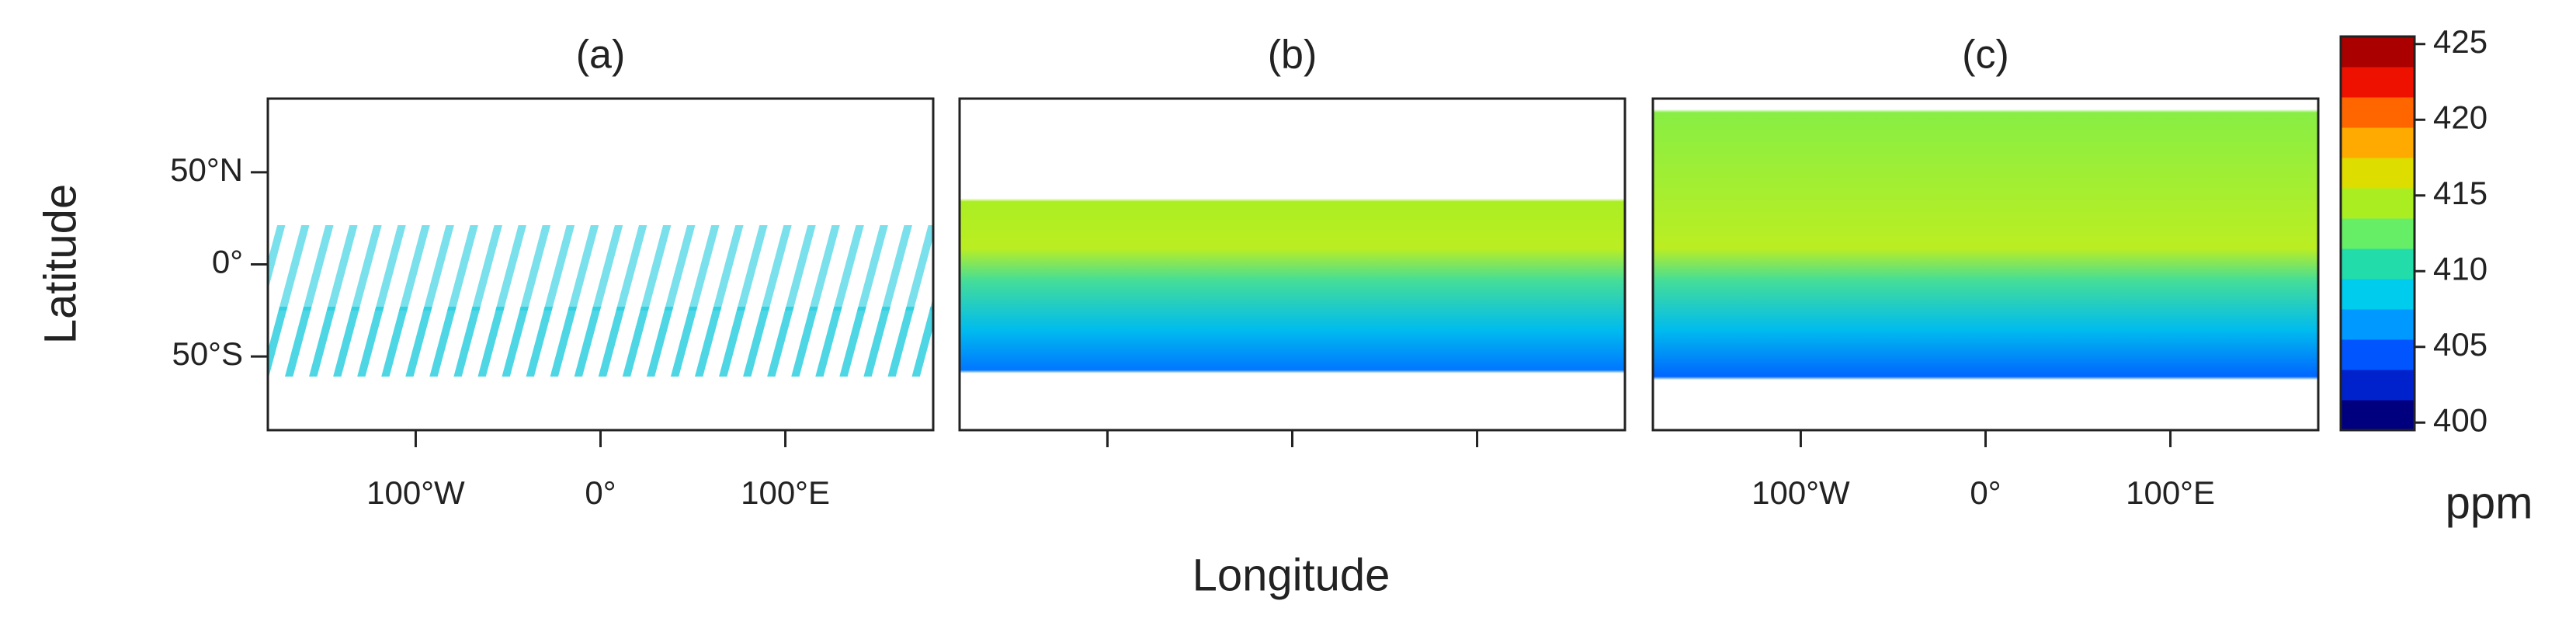 The height and width of the screenshot is (639, 2576). What do you see at coordinates (2460, 419) in the screenshot?
I see `colorbar-tick-label: 400` at bounding box center [2460, 419].